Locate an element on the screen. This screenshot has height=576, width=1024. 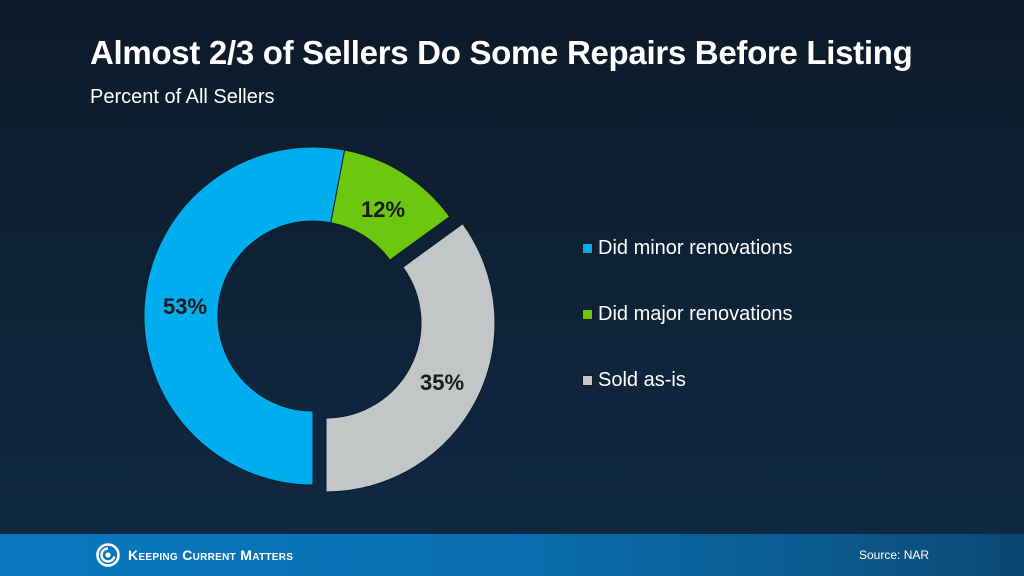
legend-item-minor: Did minor renovations is located at coordinates (687, 248).